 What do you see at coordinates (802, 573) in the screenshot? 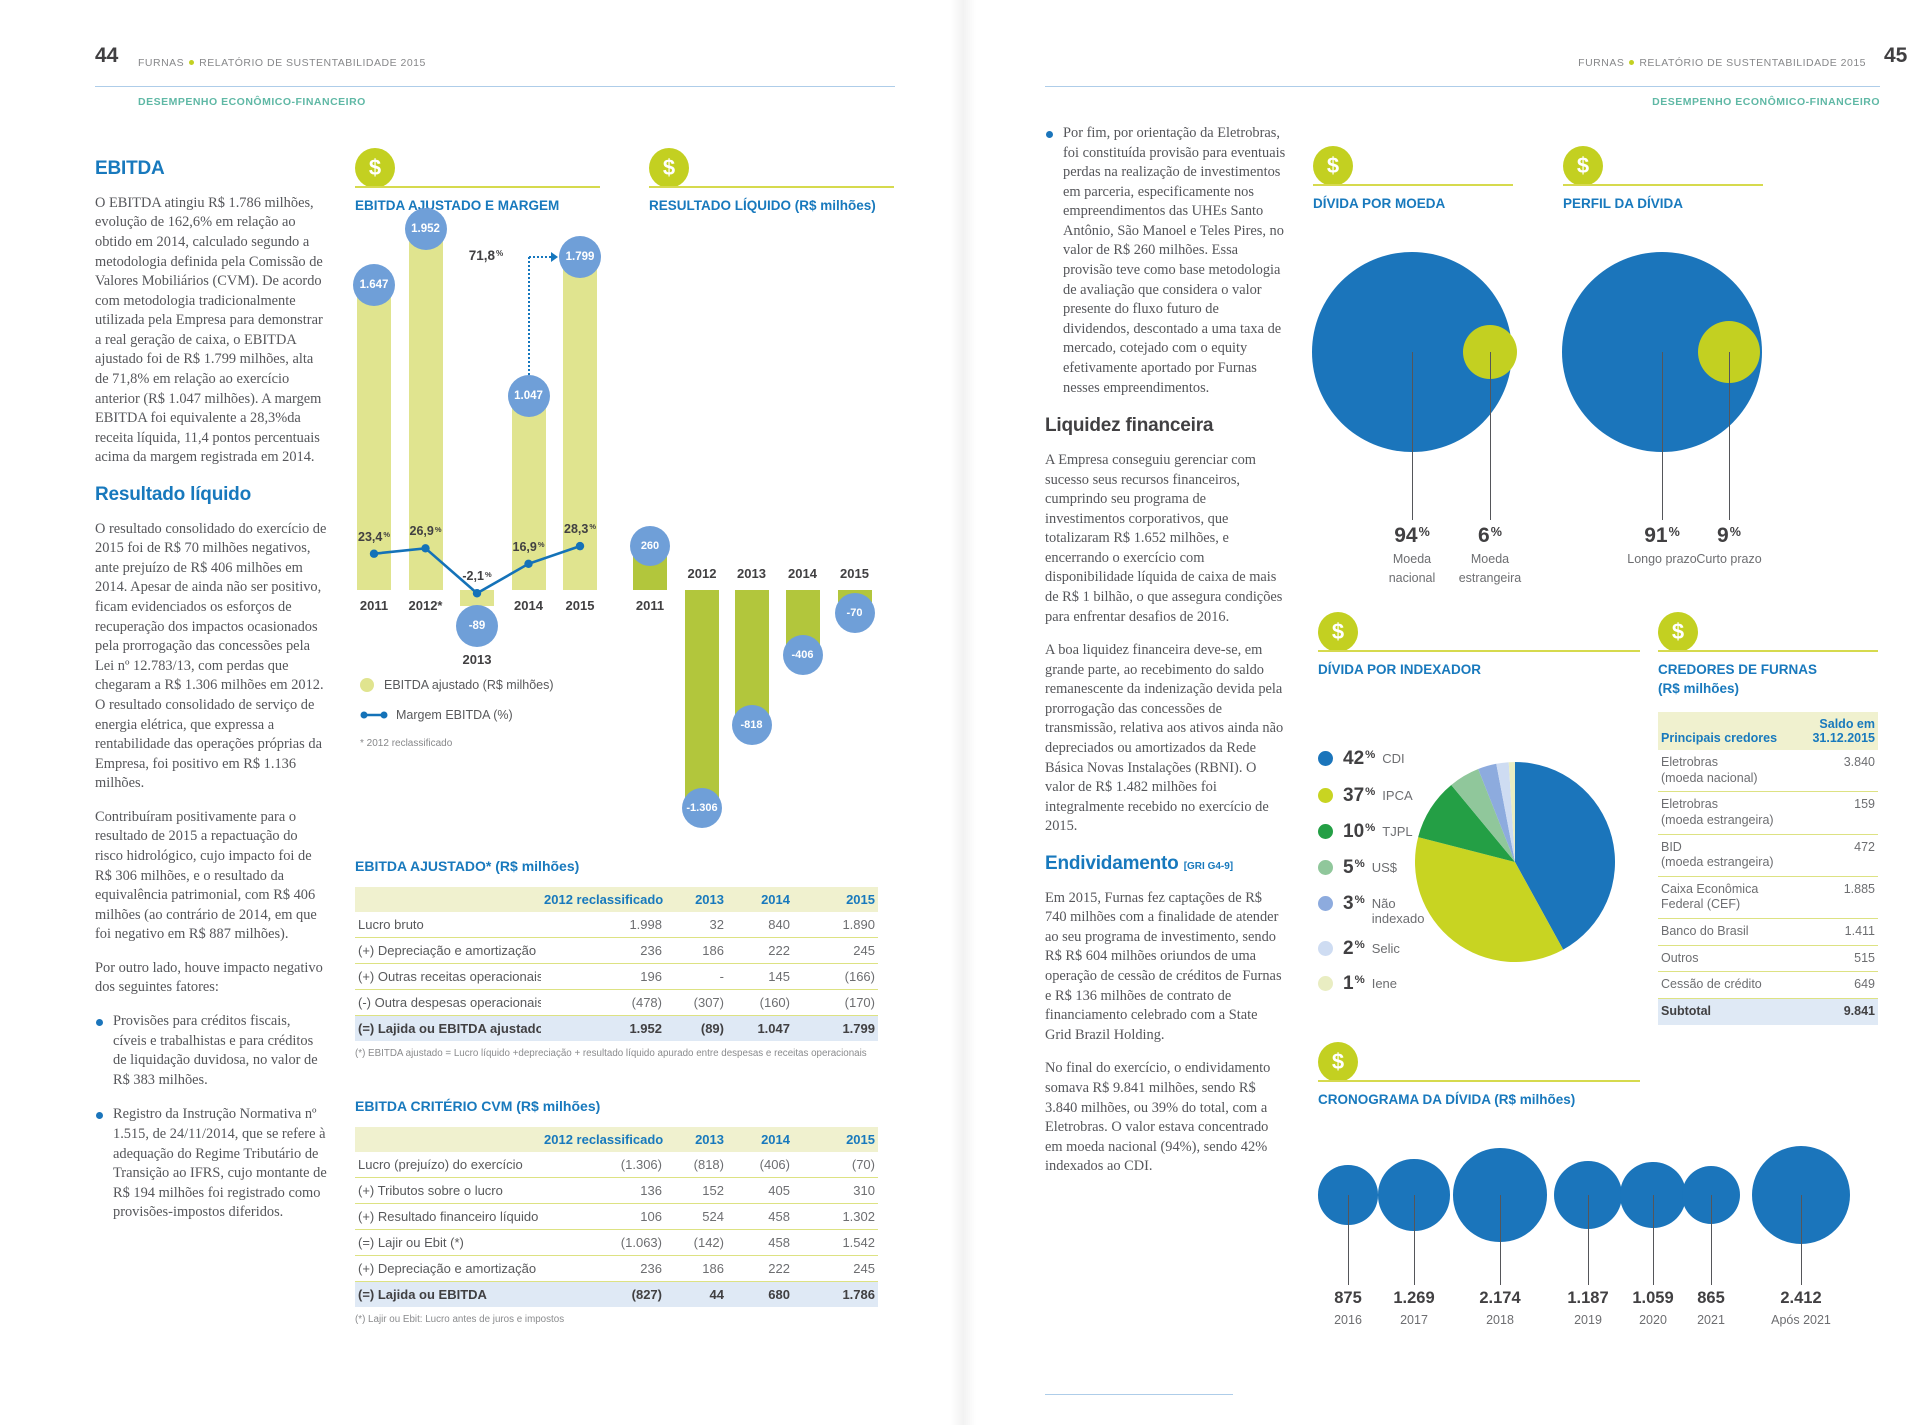
I see `axis-year-2014: 2014` at bounding box center [802, 573].